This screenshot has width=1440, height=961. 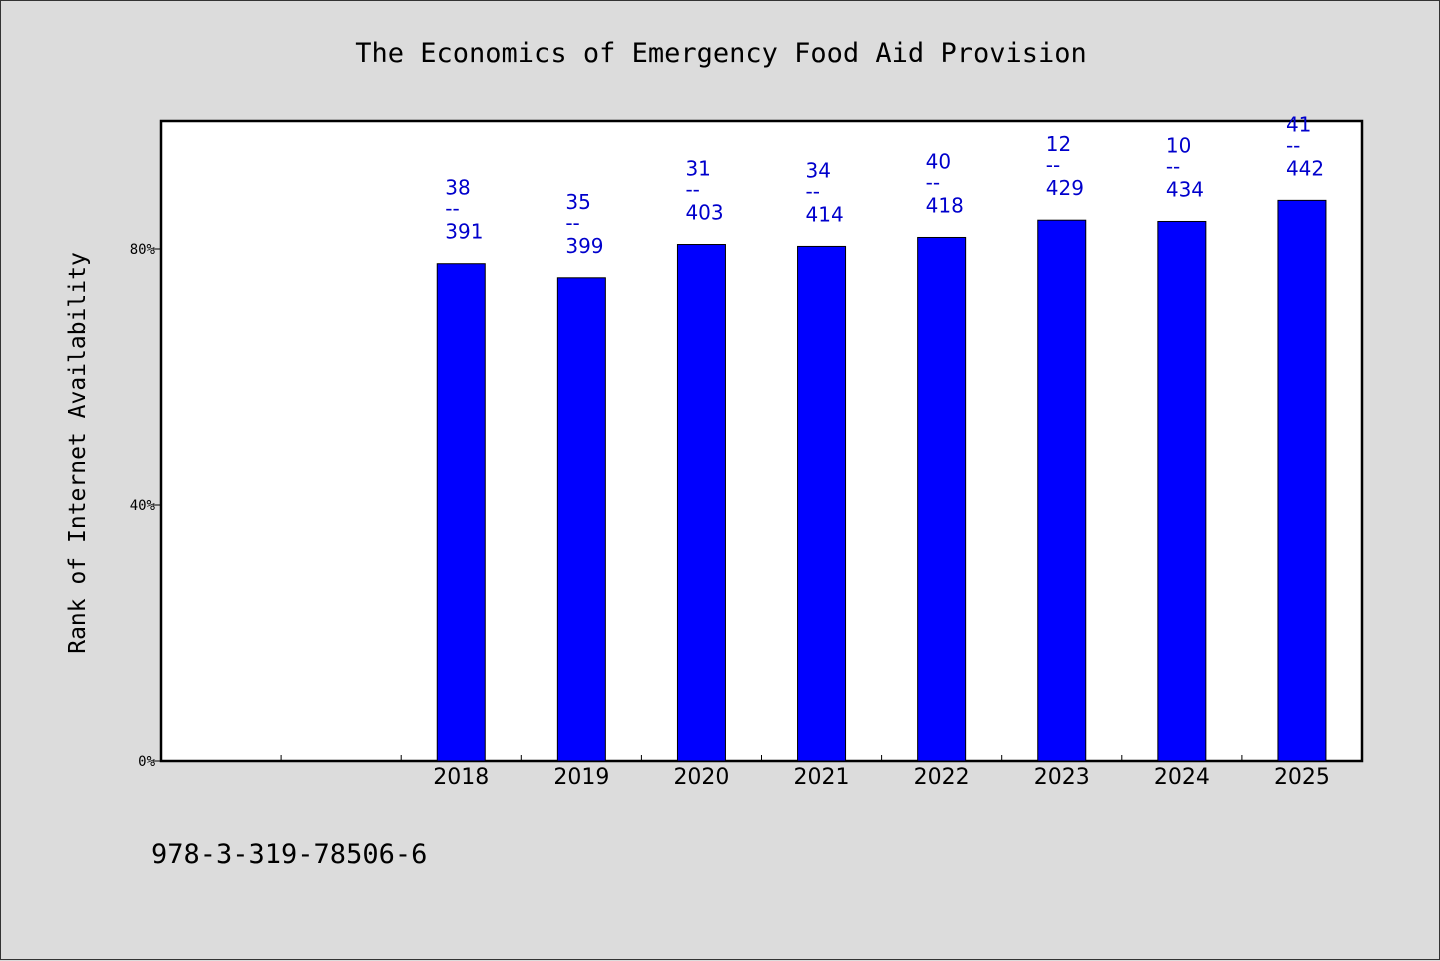 I want to click on bar-2020, so click(x=701, y=503).